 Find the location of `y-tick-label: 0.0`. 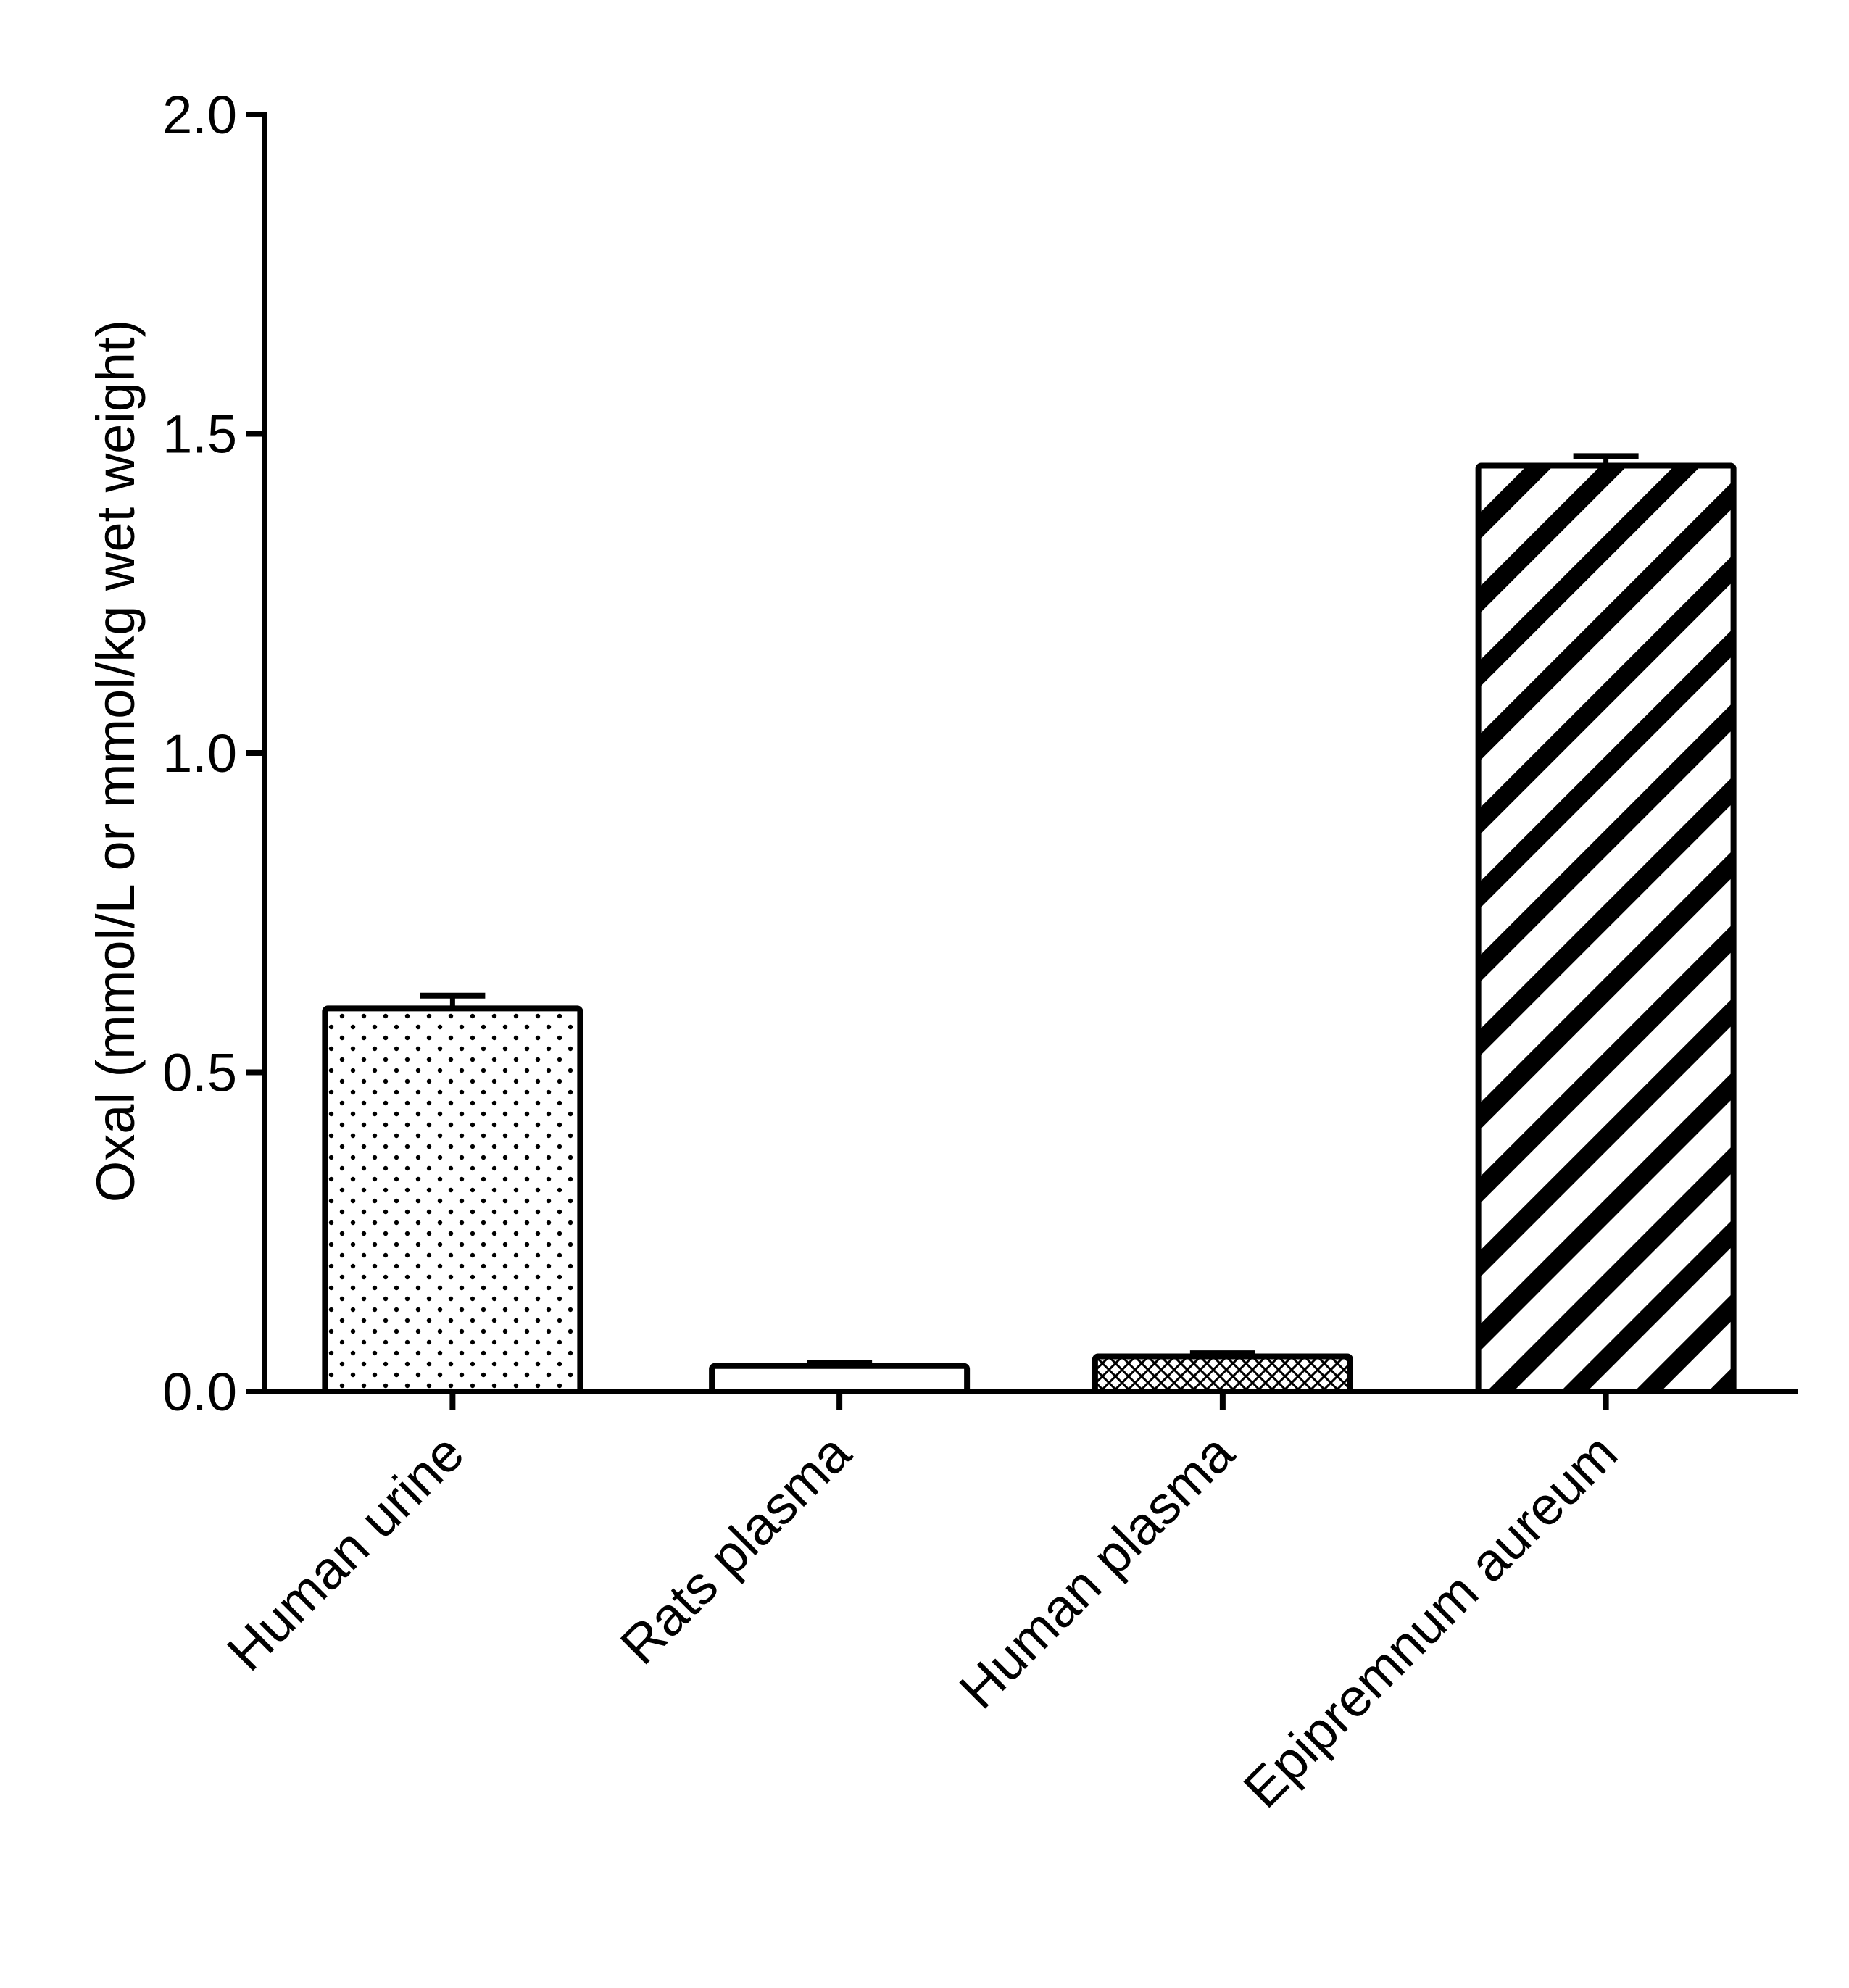

y-tick-label: 0.0 is located at coordinates (200, 1392).